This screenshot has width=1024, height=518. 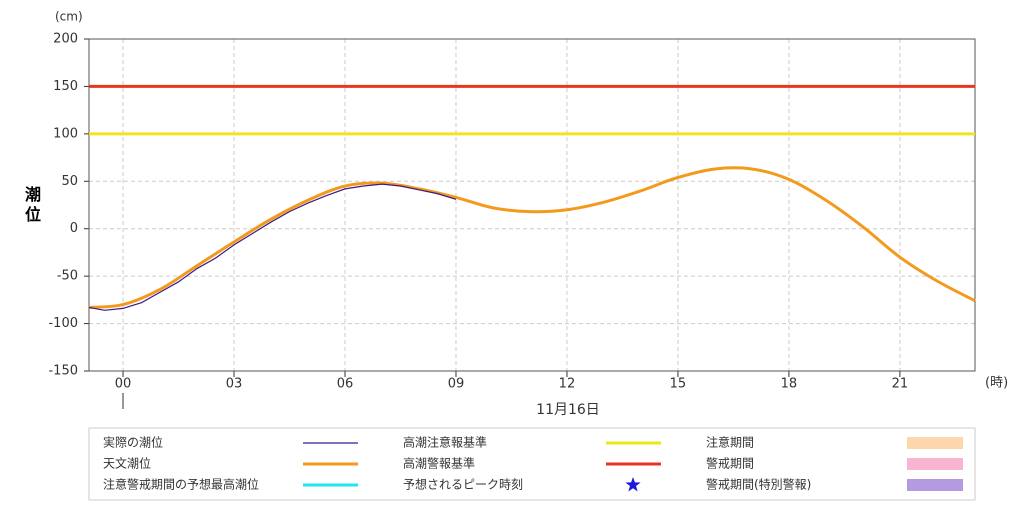 What do you see at coordinates (730, 463) in the screenshot?
I see `legend-label: 警戒期間` at bounding box center [730, 463].